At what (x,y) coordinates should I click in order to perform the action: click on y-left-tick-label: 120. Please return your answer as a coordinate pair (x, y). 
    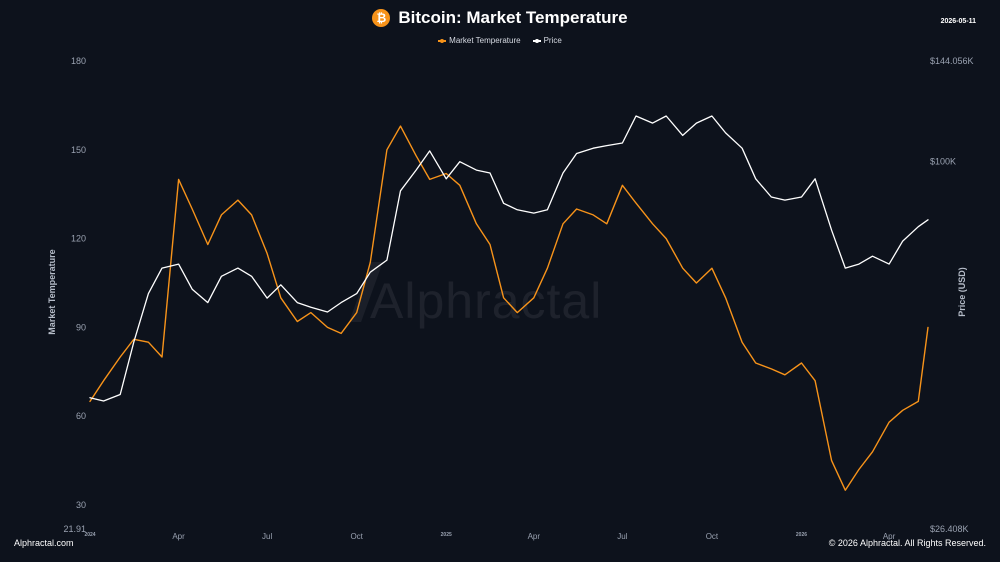
    Looking at the image, I should click on (78, 239).